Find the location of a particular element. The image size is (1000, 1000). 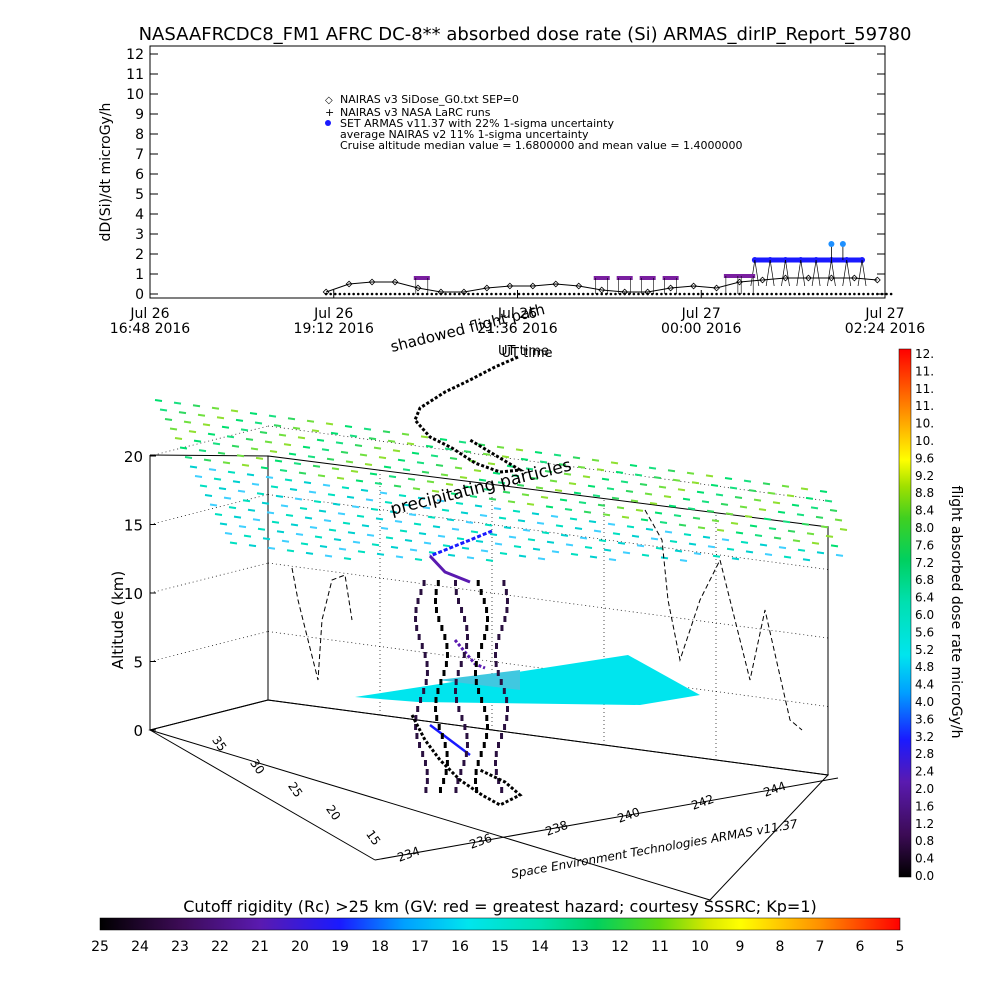

rigidity-tick-label: 16 is located at coordinates (460, 947).